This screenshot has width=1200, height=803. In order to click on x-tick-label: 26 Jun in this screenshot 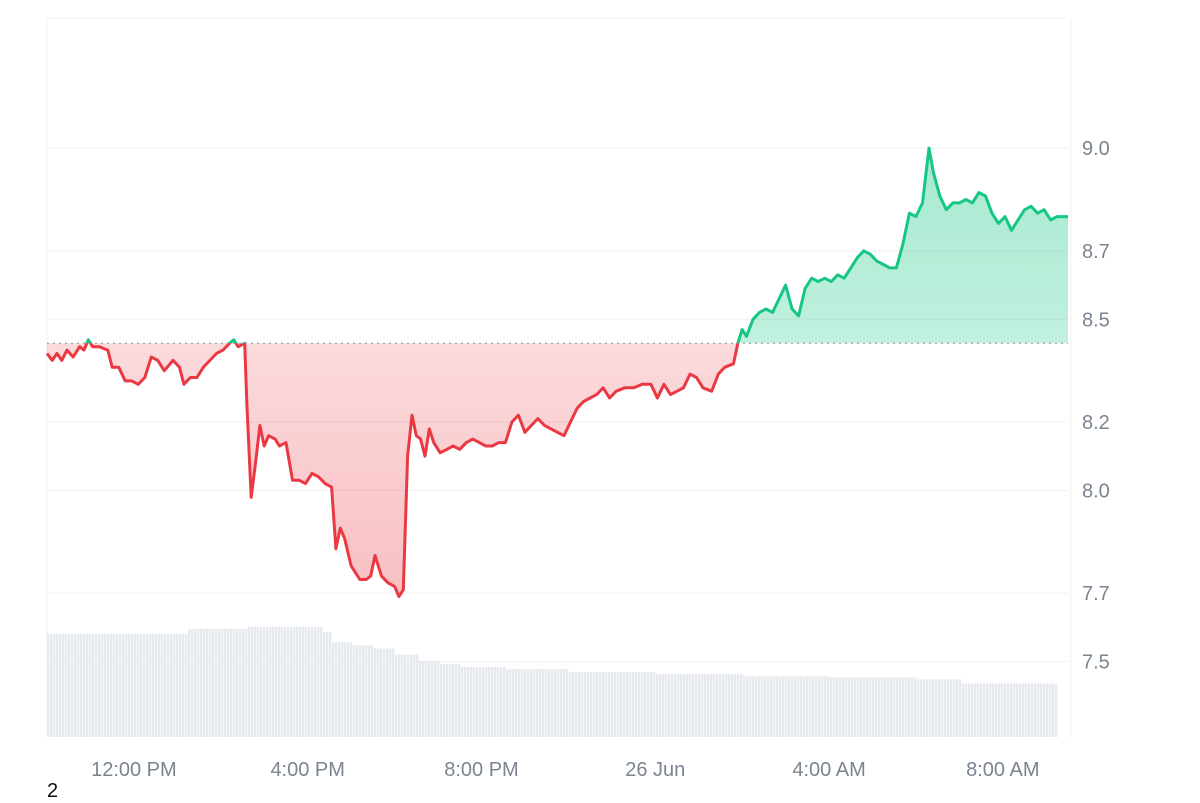, I will do `click(655, 770)`.